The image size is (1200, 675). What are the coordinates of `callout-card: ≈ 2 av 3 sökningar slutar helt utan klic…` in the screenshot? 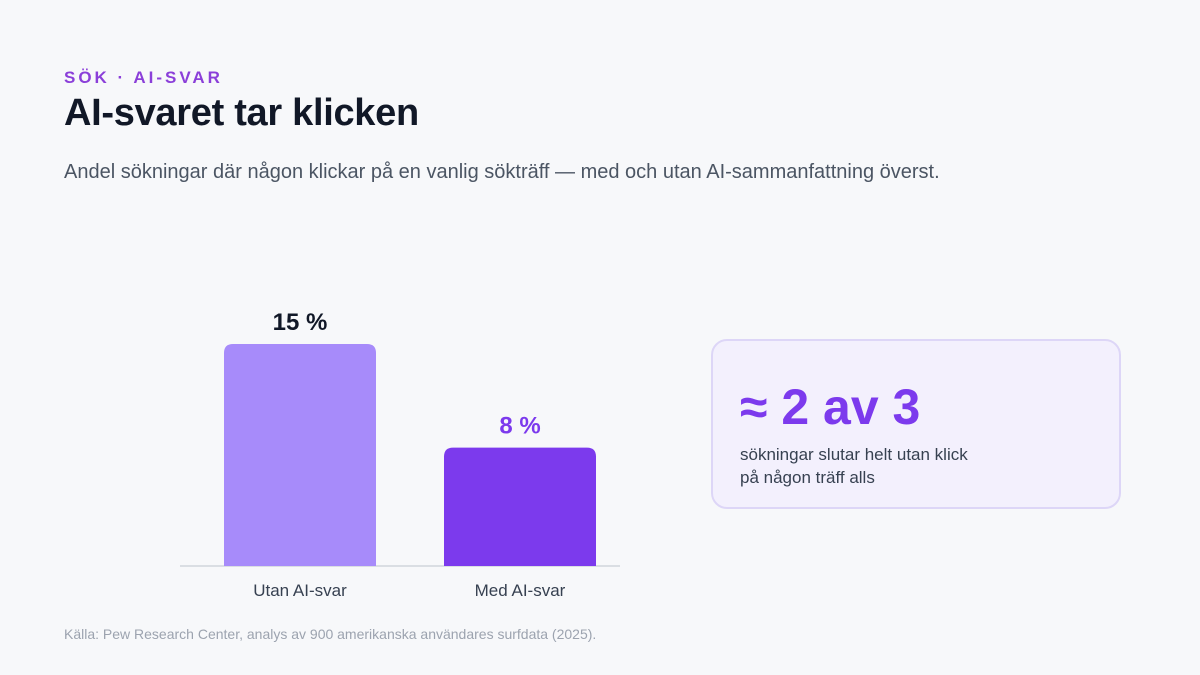 It's located at (916, 424).